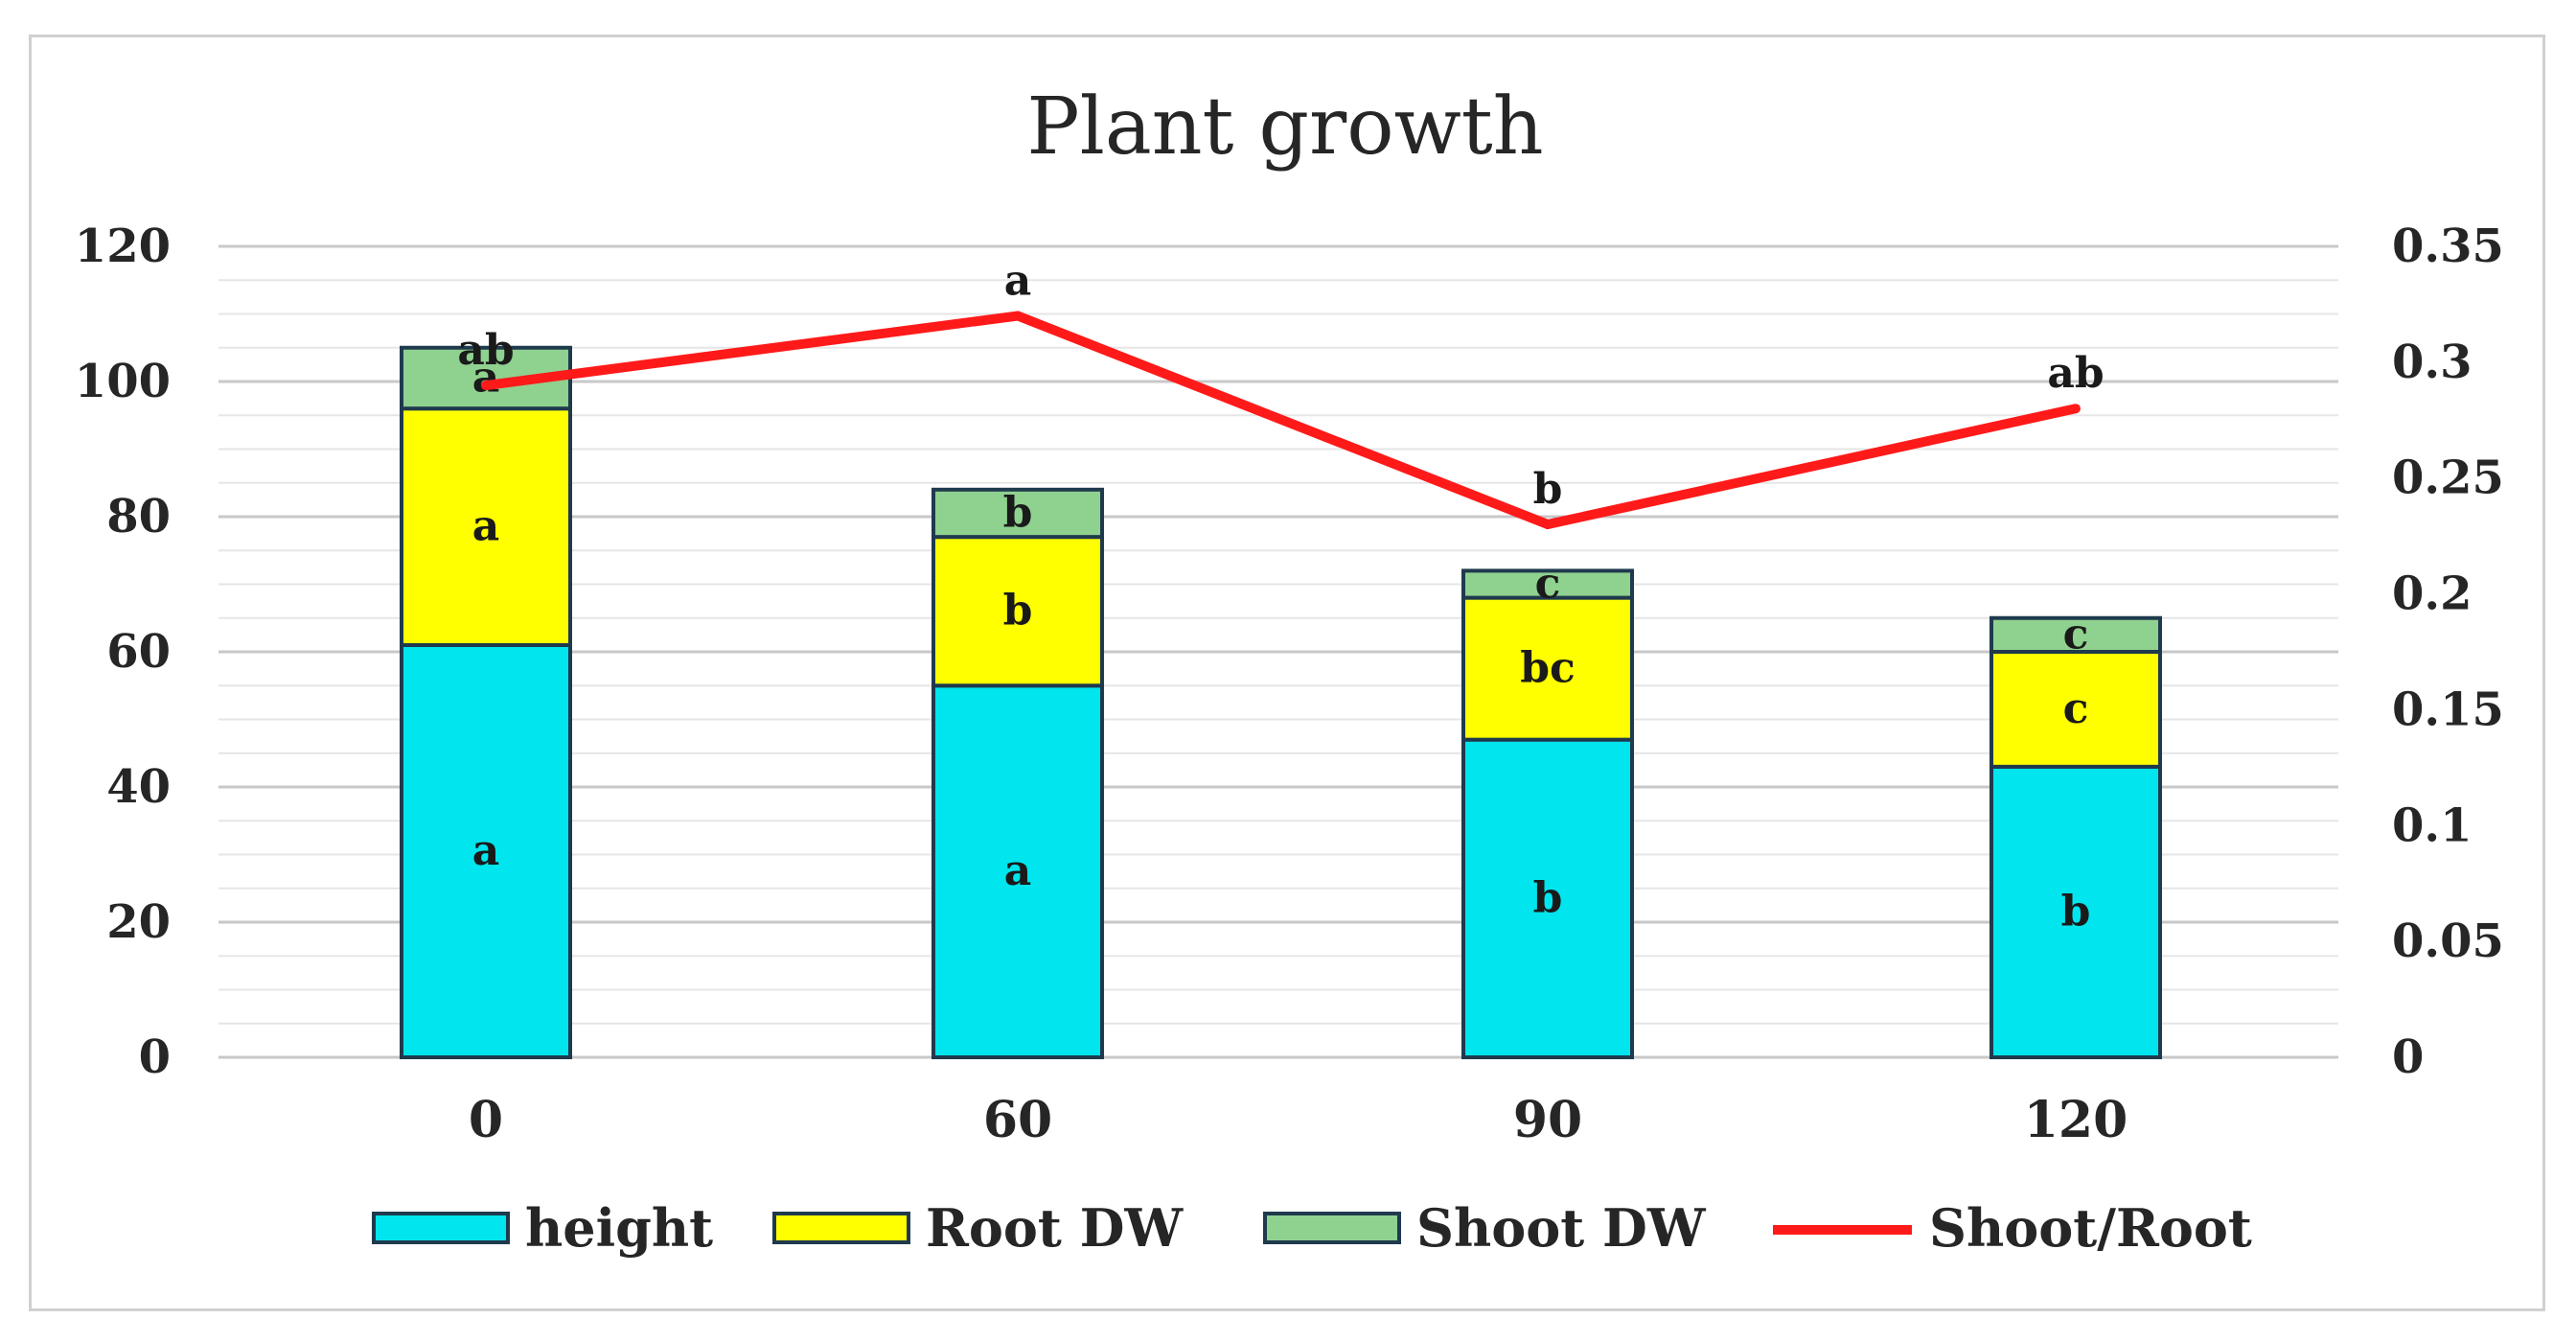 The width and height of the screenshot is (2576, 1342). Describe the element at coordinates (2448, 478) in the screenshot. I see `right-tick-label: 0.25` at that location.